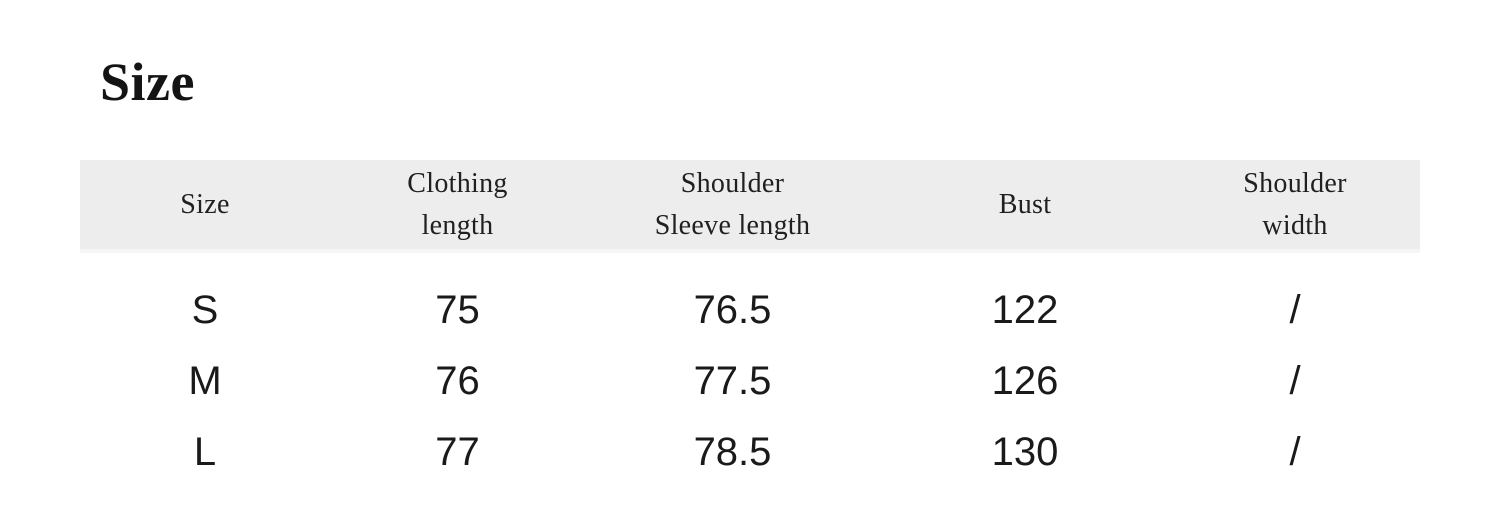  Describe the element at coordinates (457, 225) in the screenshot. I see `header-label: length` at that location.